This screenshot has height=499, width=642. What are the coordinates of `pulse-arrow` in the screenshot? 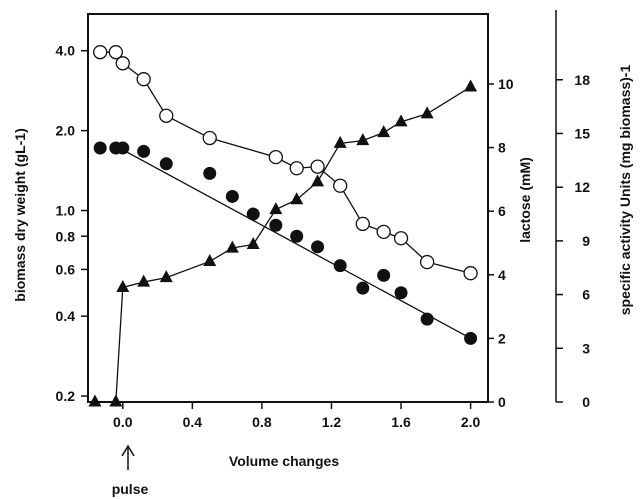 It's located at (128, 457).